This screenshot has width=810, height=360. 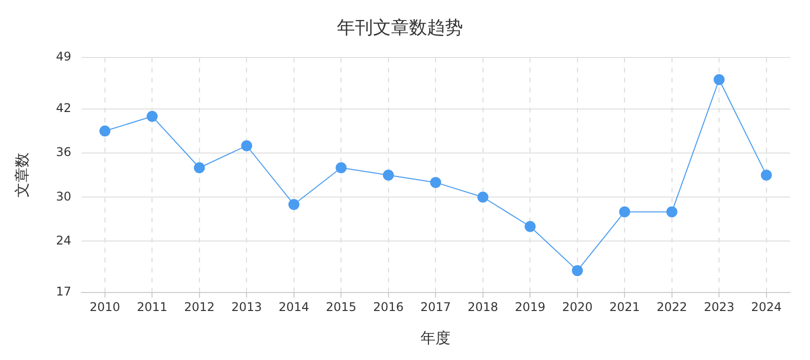 What do you see at coordinates (199, 307) in the screenshot?
I see `x-tick-label: 2012` at bounding box center [199, 307].